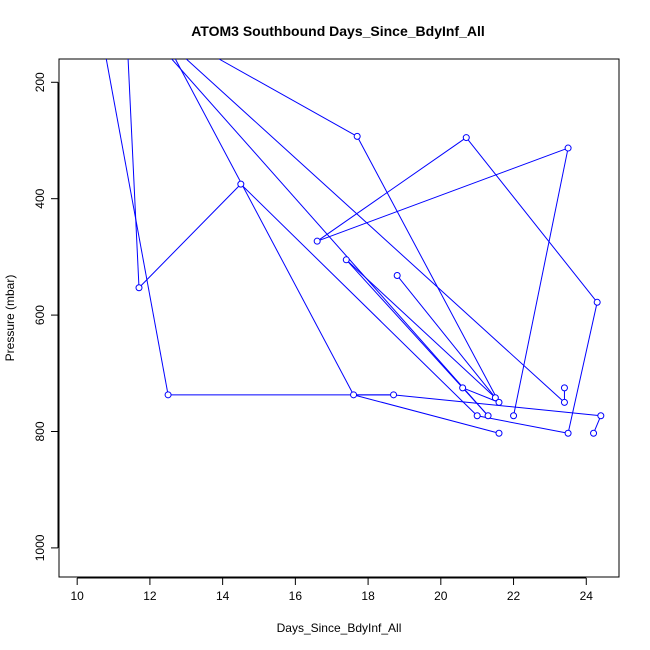 This screenshot has height=650, width=650. I want to click on x-tick-label: 12, so click(150, 596).